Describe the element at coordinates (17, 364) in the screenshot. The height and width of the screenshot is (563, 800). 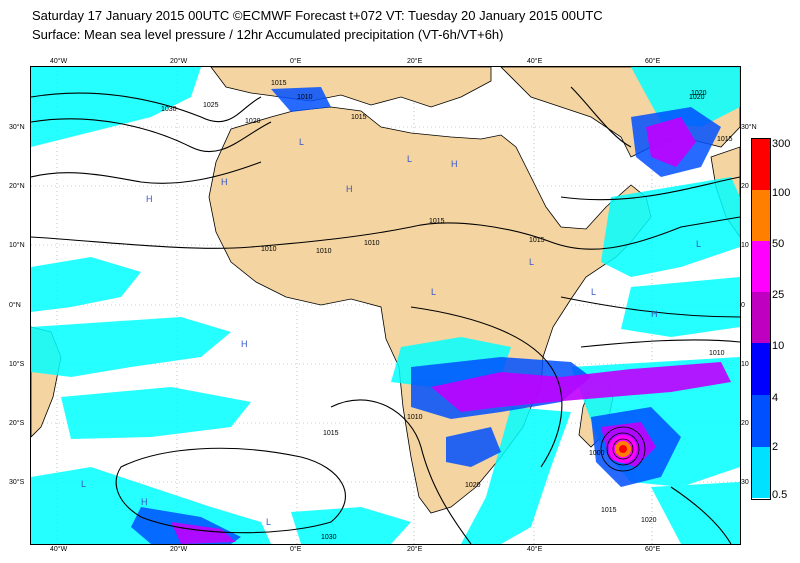
I see `lat-tick-left: 10°S` at that location.